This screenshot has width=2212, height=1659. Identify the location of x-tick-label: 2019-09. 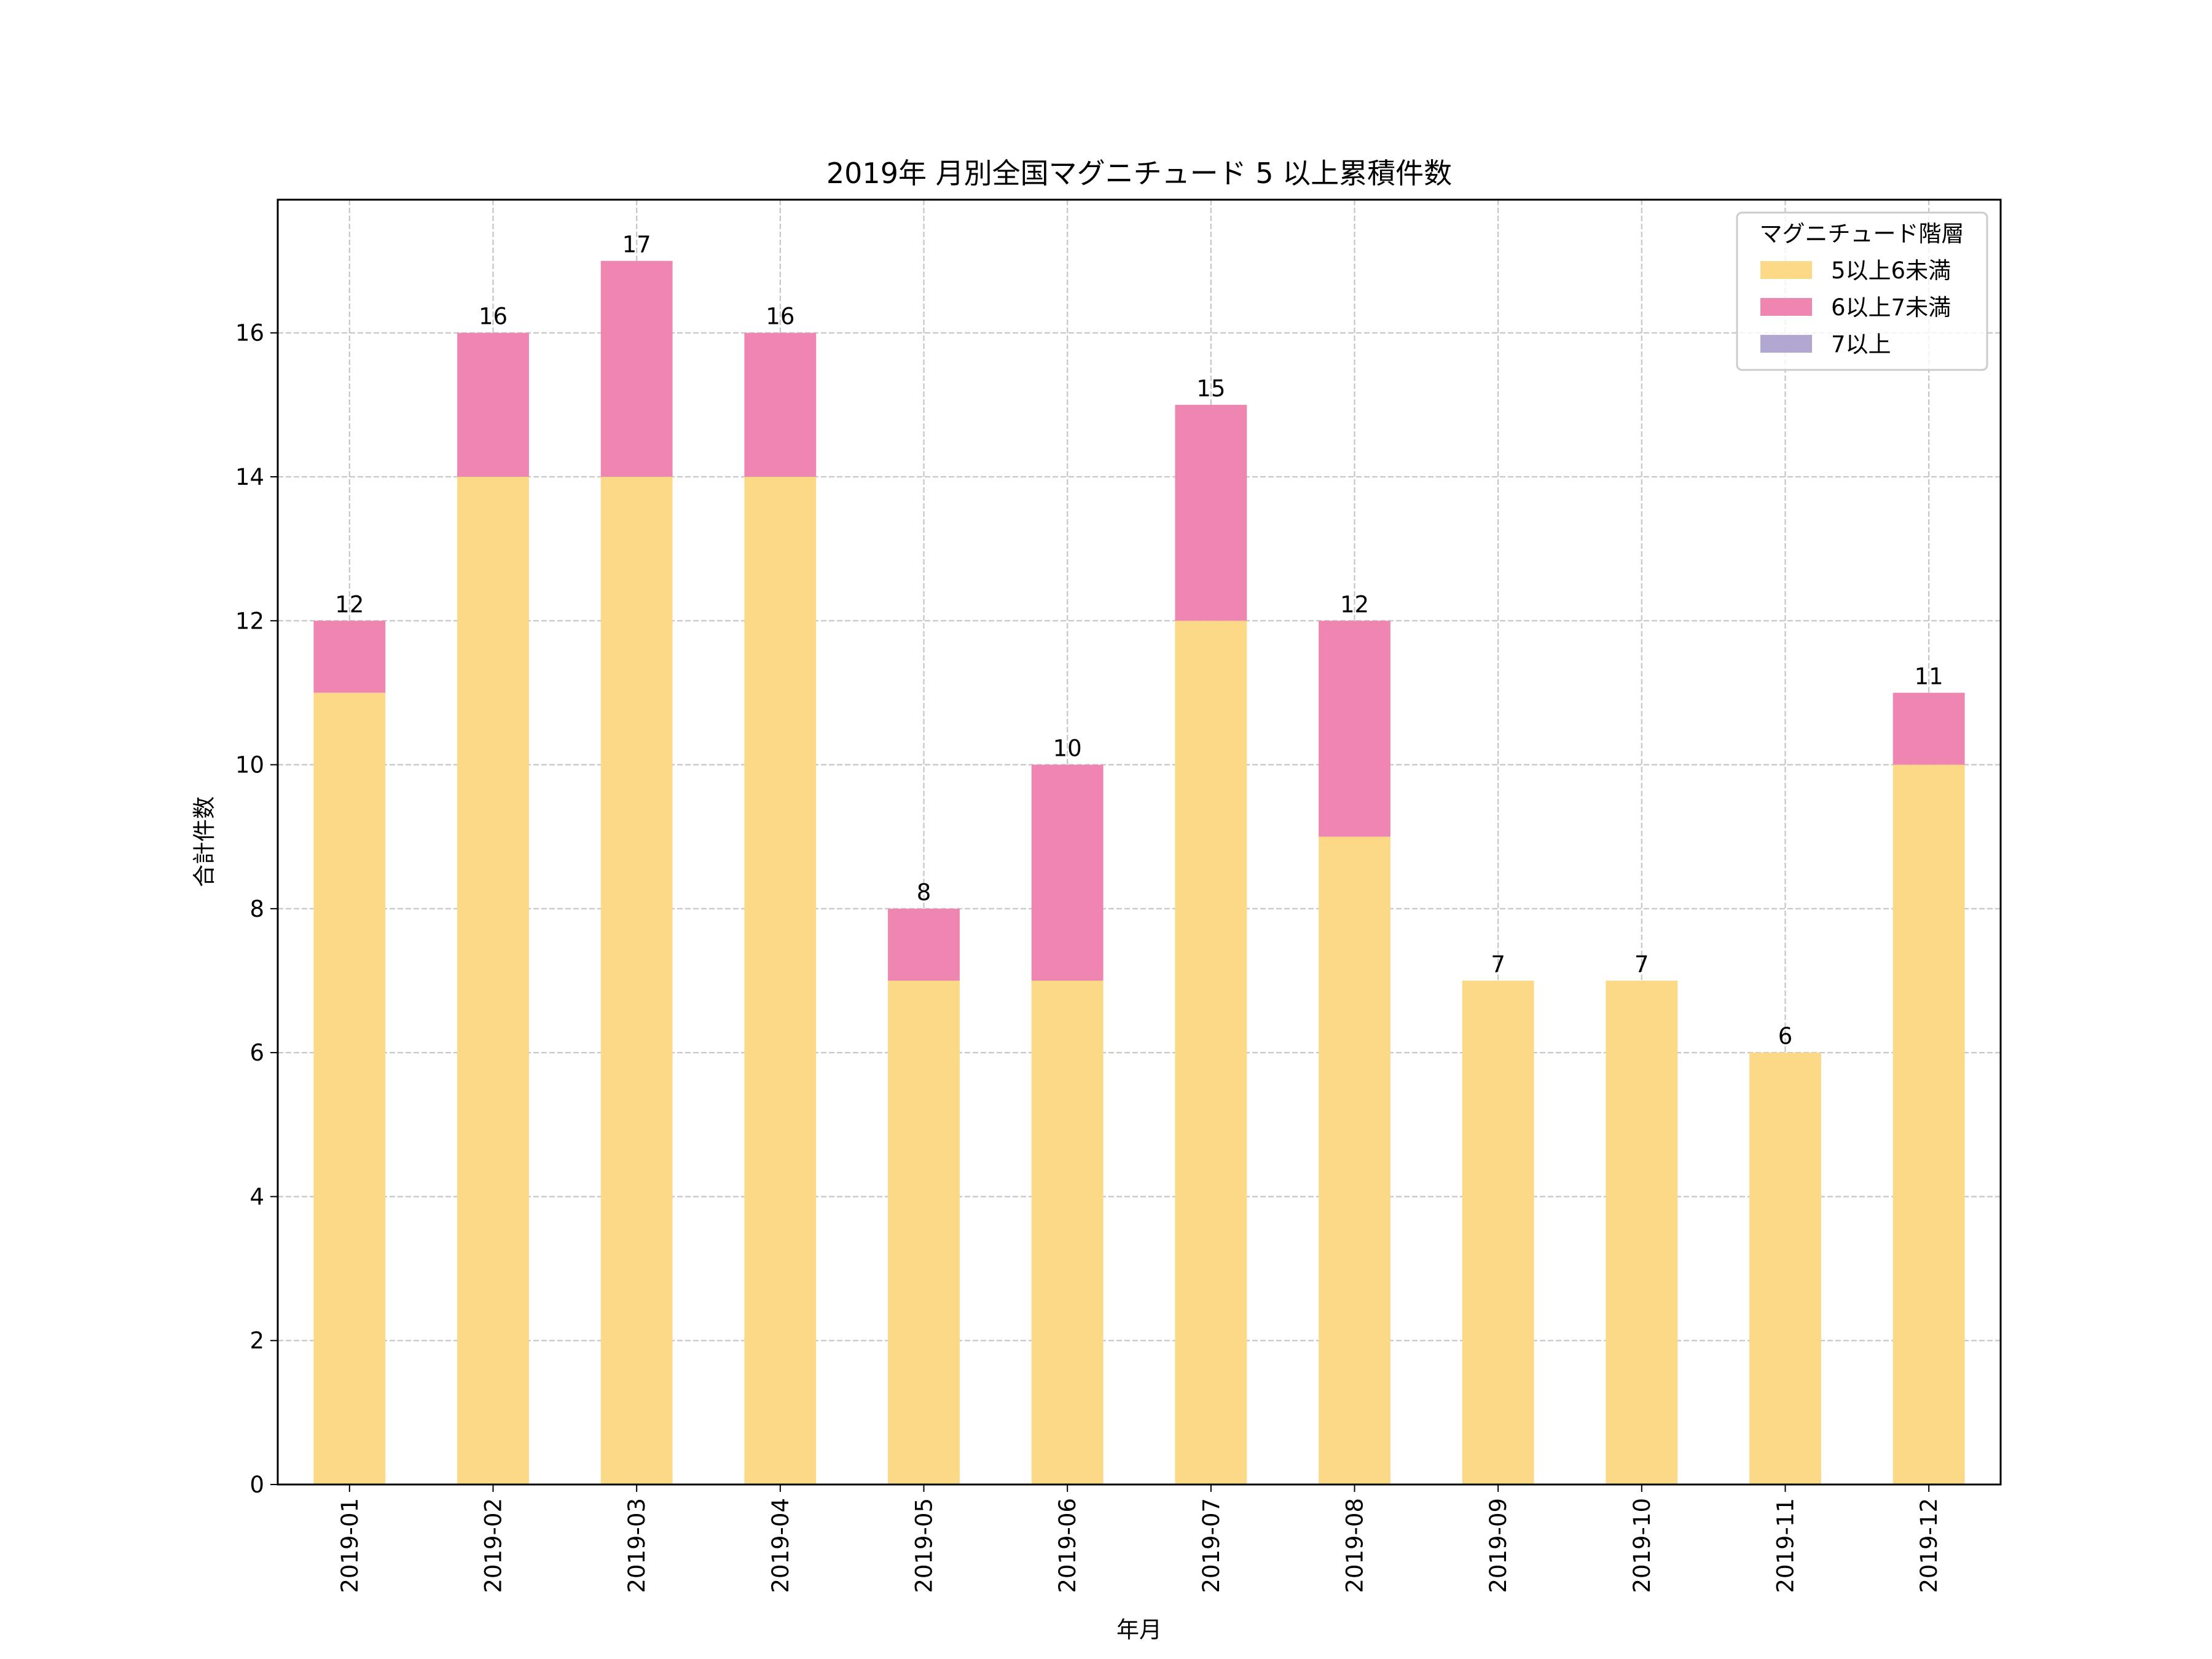
(1498, 1545).